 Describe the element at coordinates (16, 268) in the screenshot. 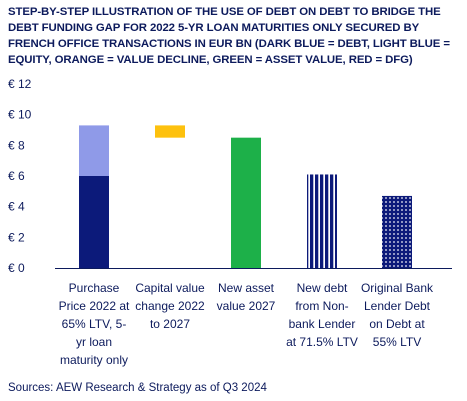

I see `y-tick-label: € 0` at that location.